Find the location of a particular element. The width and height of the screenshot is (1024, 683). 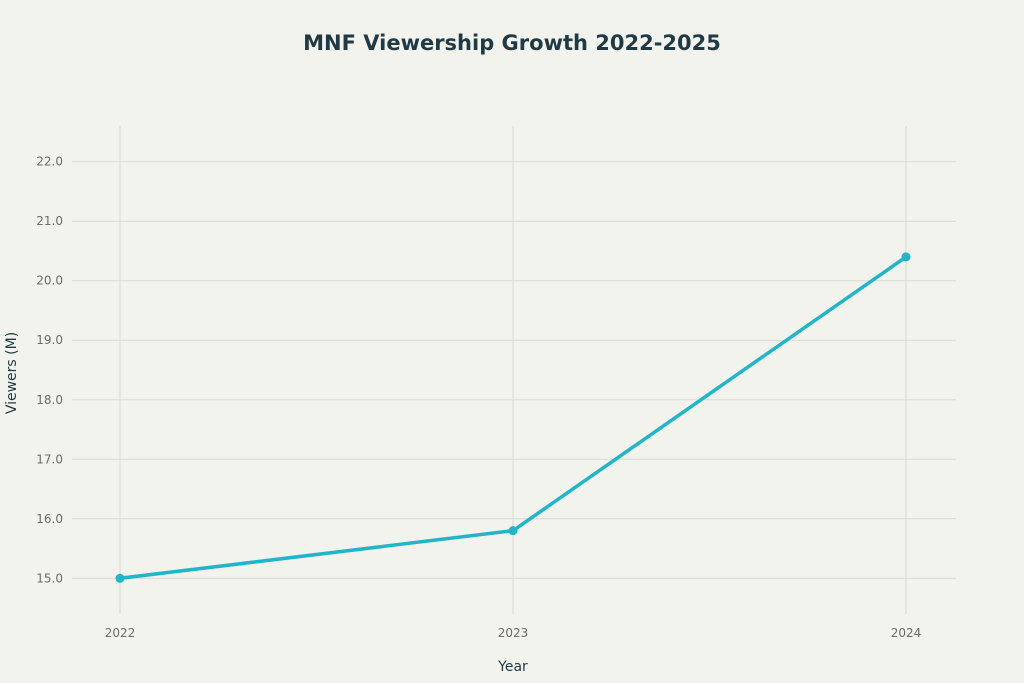

y-axis-label: Viewers (M) is located at coordinates (12, 373).